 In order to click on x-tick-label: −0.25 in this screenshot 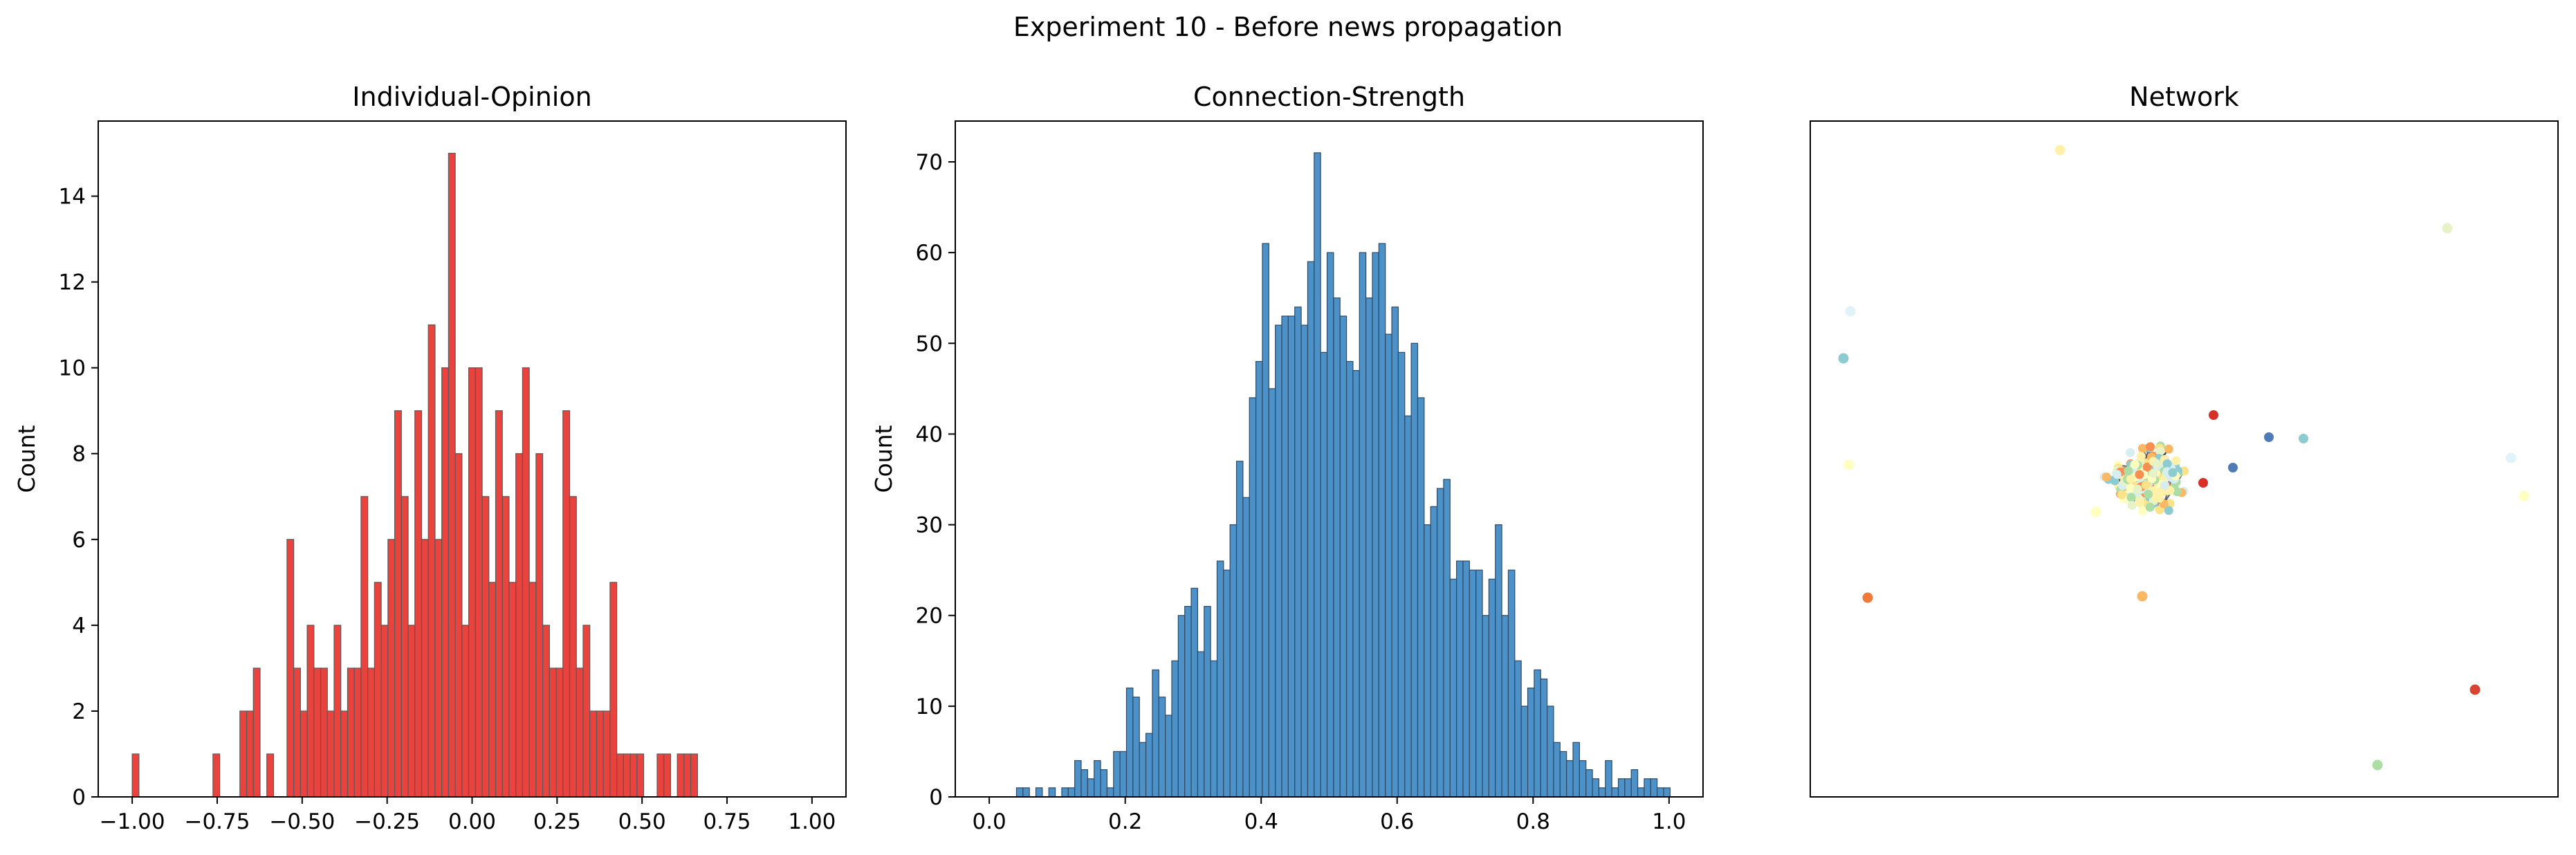, I will do `click(387, 822)`.